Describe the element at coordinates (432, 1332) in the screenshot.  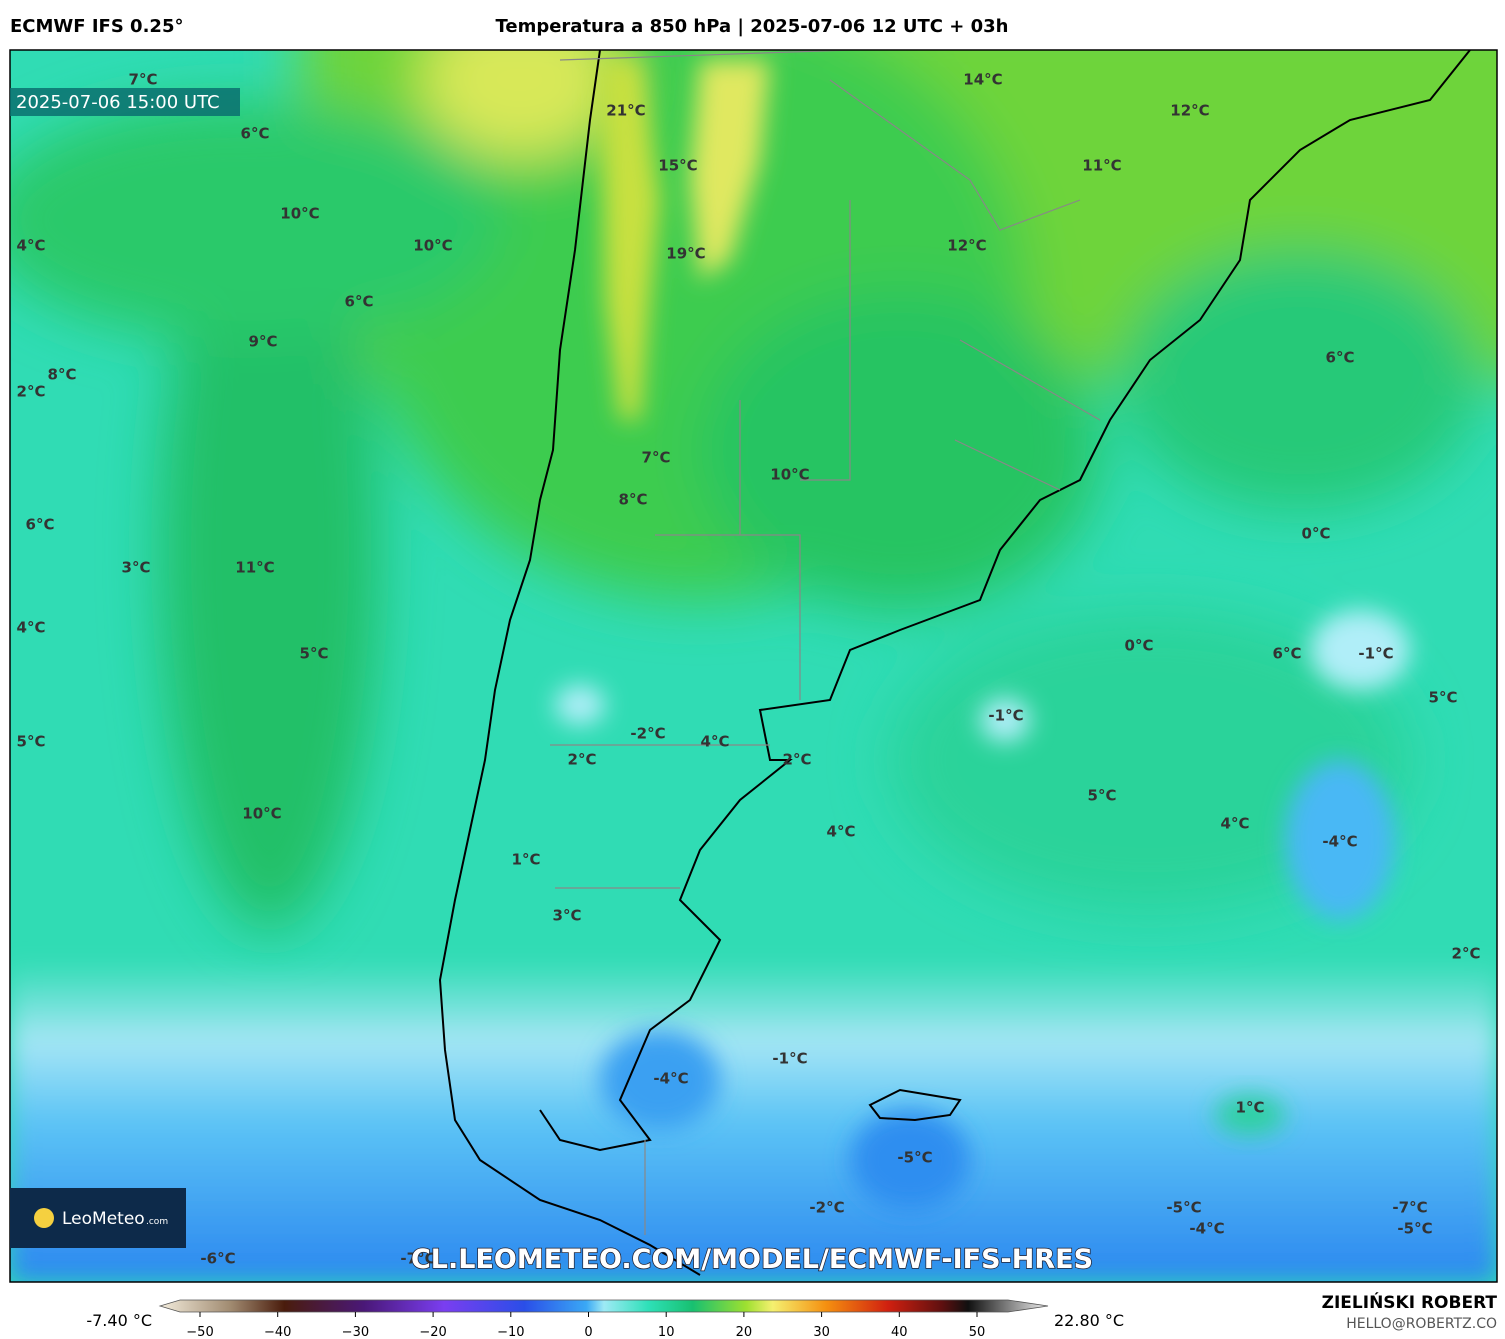
I see `colorbar-tick-label: −20` at that location.